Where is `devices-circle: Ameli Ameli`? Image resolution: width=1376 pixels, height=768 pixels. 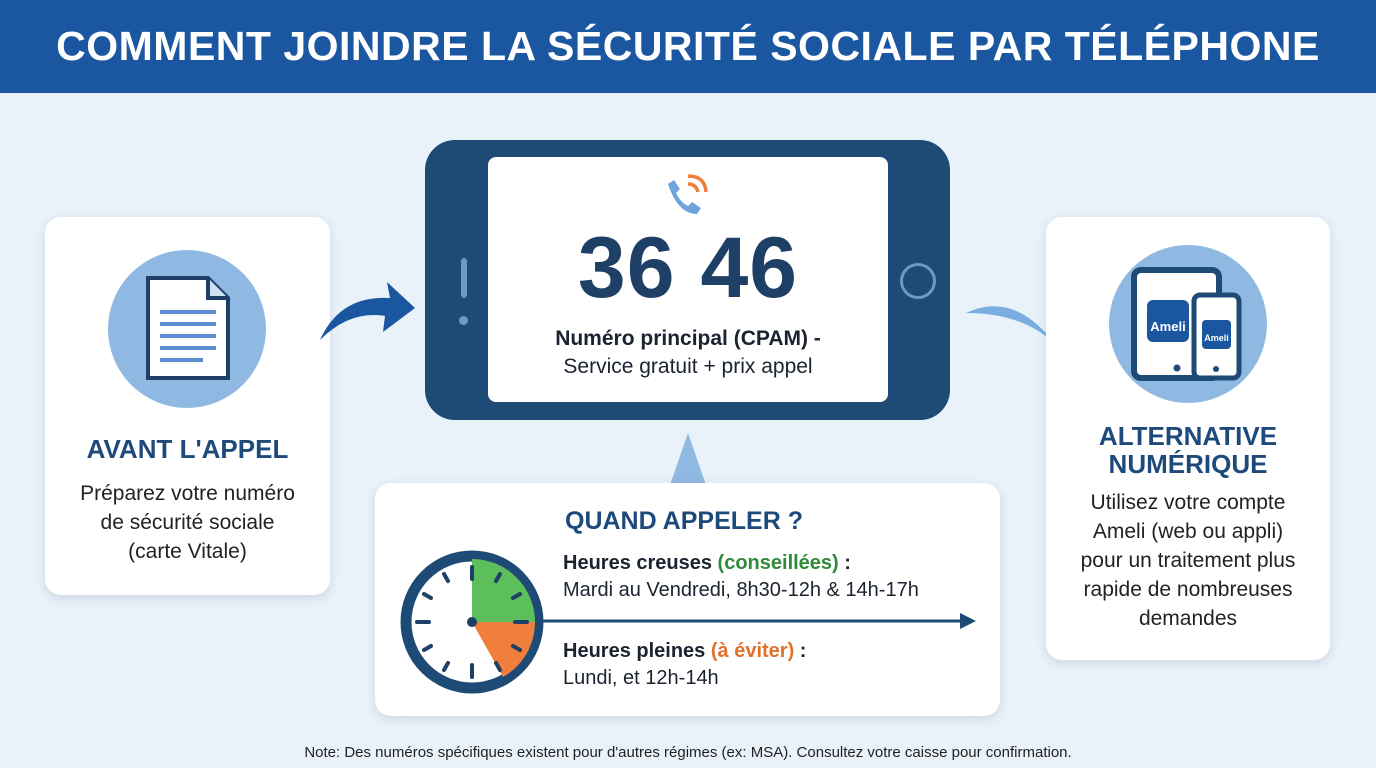 devices-circle: Ameli Ameli is located at coordinates (1188, 324).